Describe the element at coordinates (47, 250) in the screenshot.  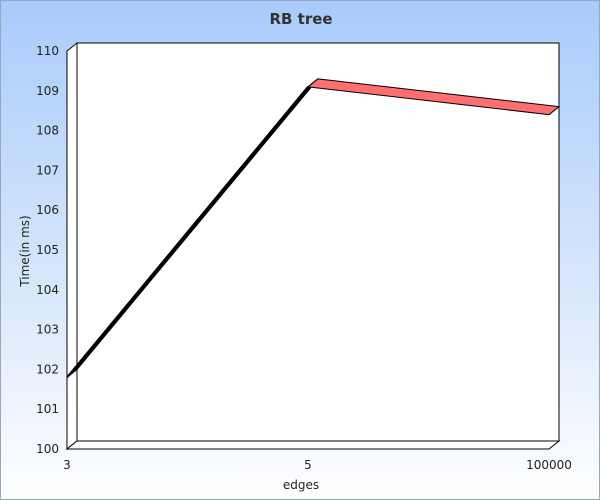
I see `y-tick-label: 105` at that location.